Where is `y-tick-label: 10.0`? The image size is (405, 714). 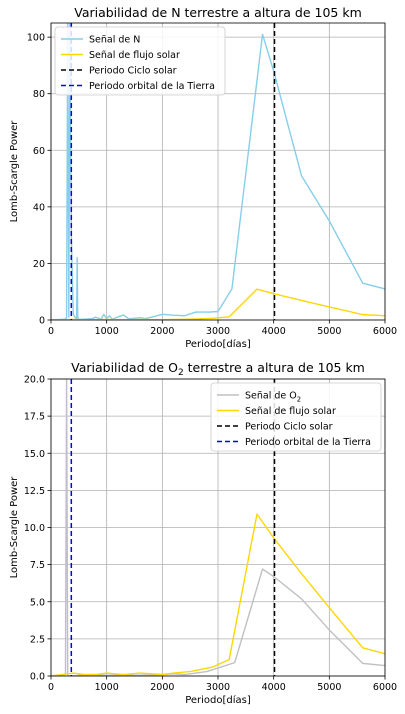
y-tick-label: 10.0 is located at coordinates (34, 528).